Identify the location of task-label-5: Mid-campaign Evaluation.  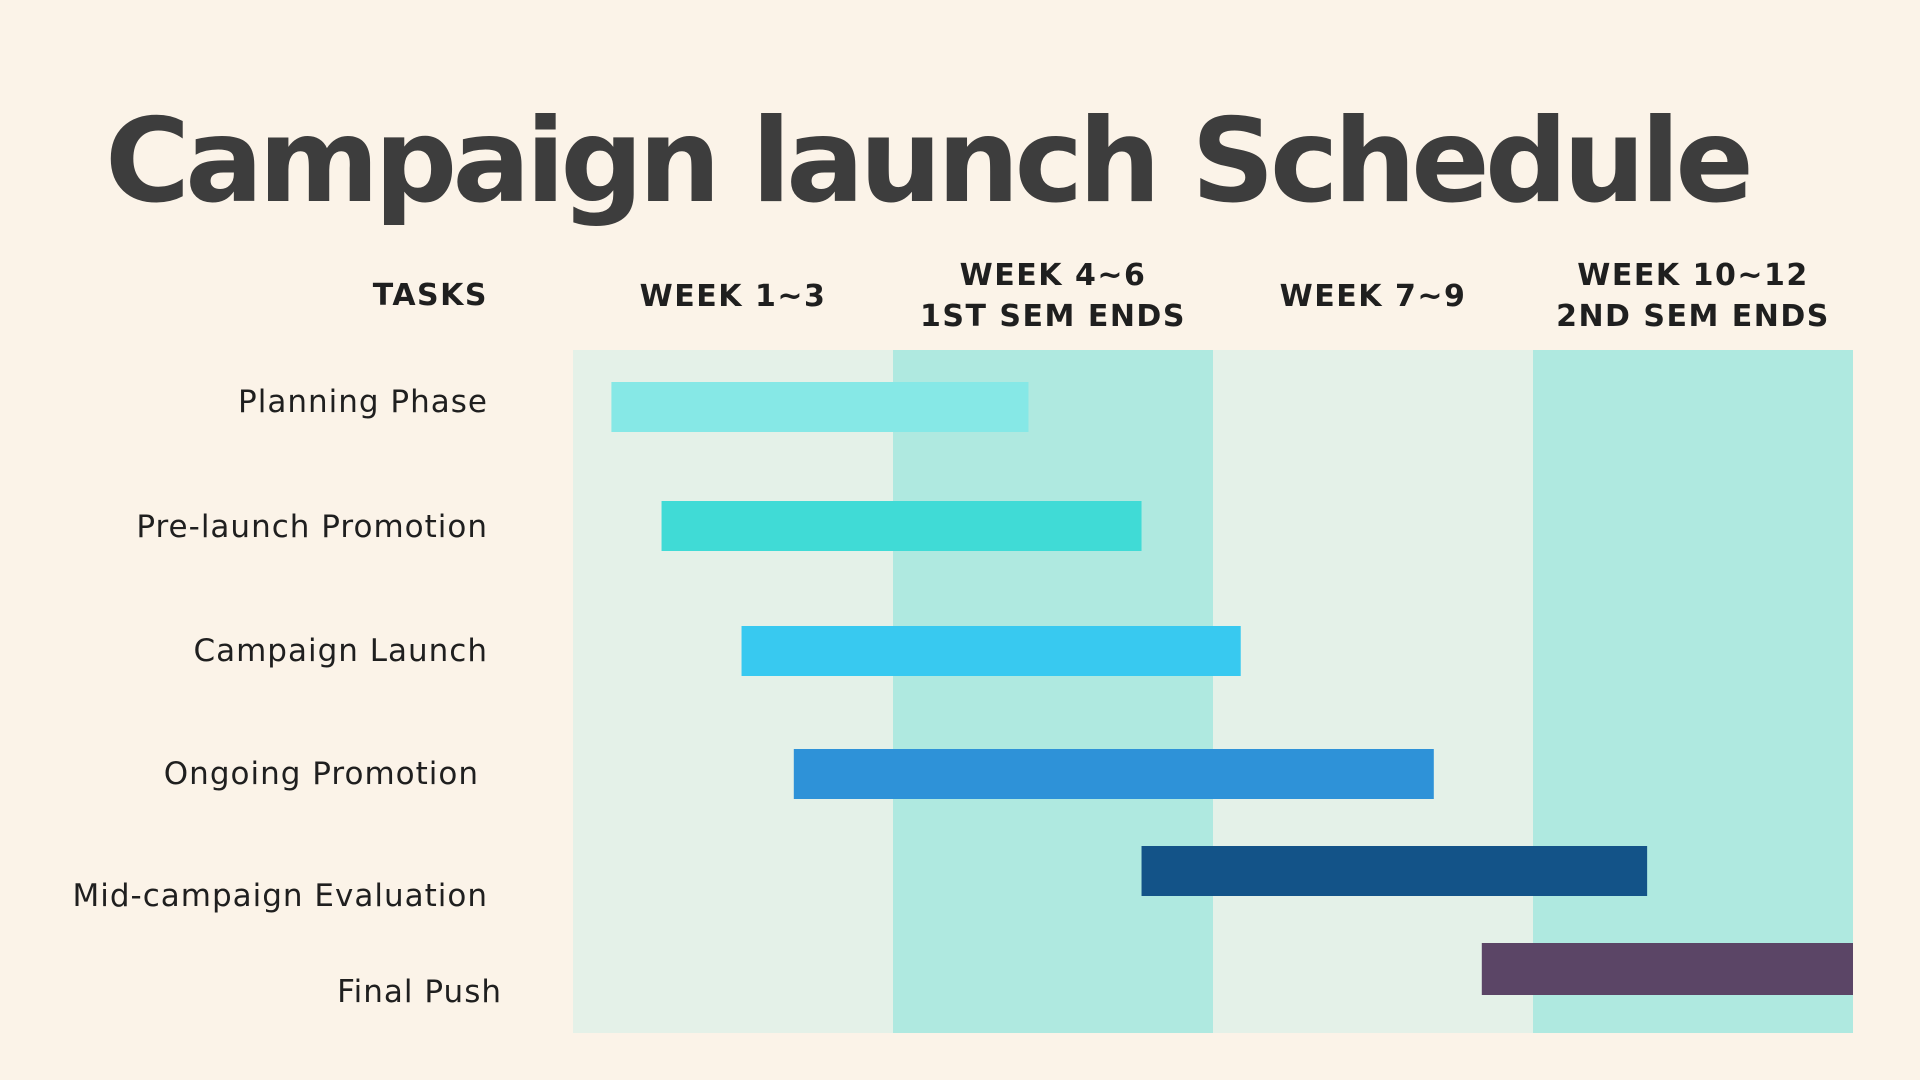
(280, 896).